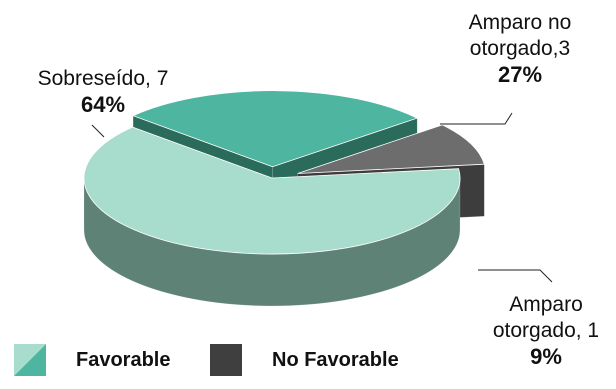 The width and height of the screenshot is (616, 389). What do you see at coordinates (515, 276) in the screenshot?
I see `leader-line-otorgado` at bounding box center [515, 276].